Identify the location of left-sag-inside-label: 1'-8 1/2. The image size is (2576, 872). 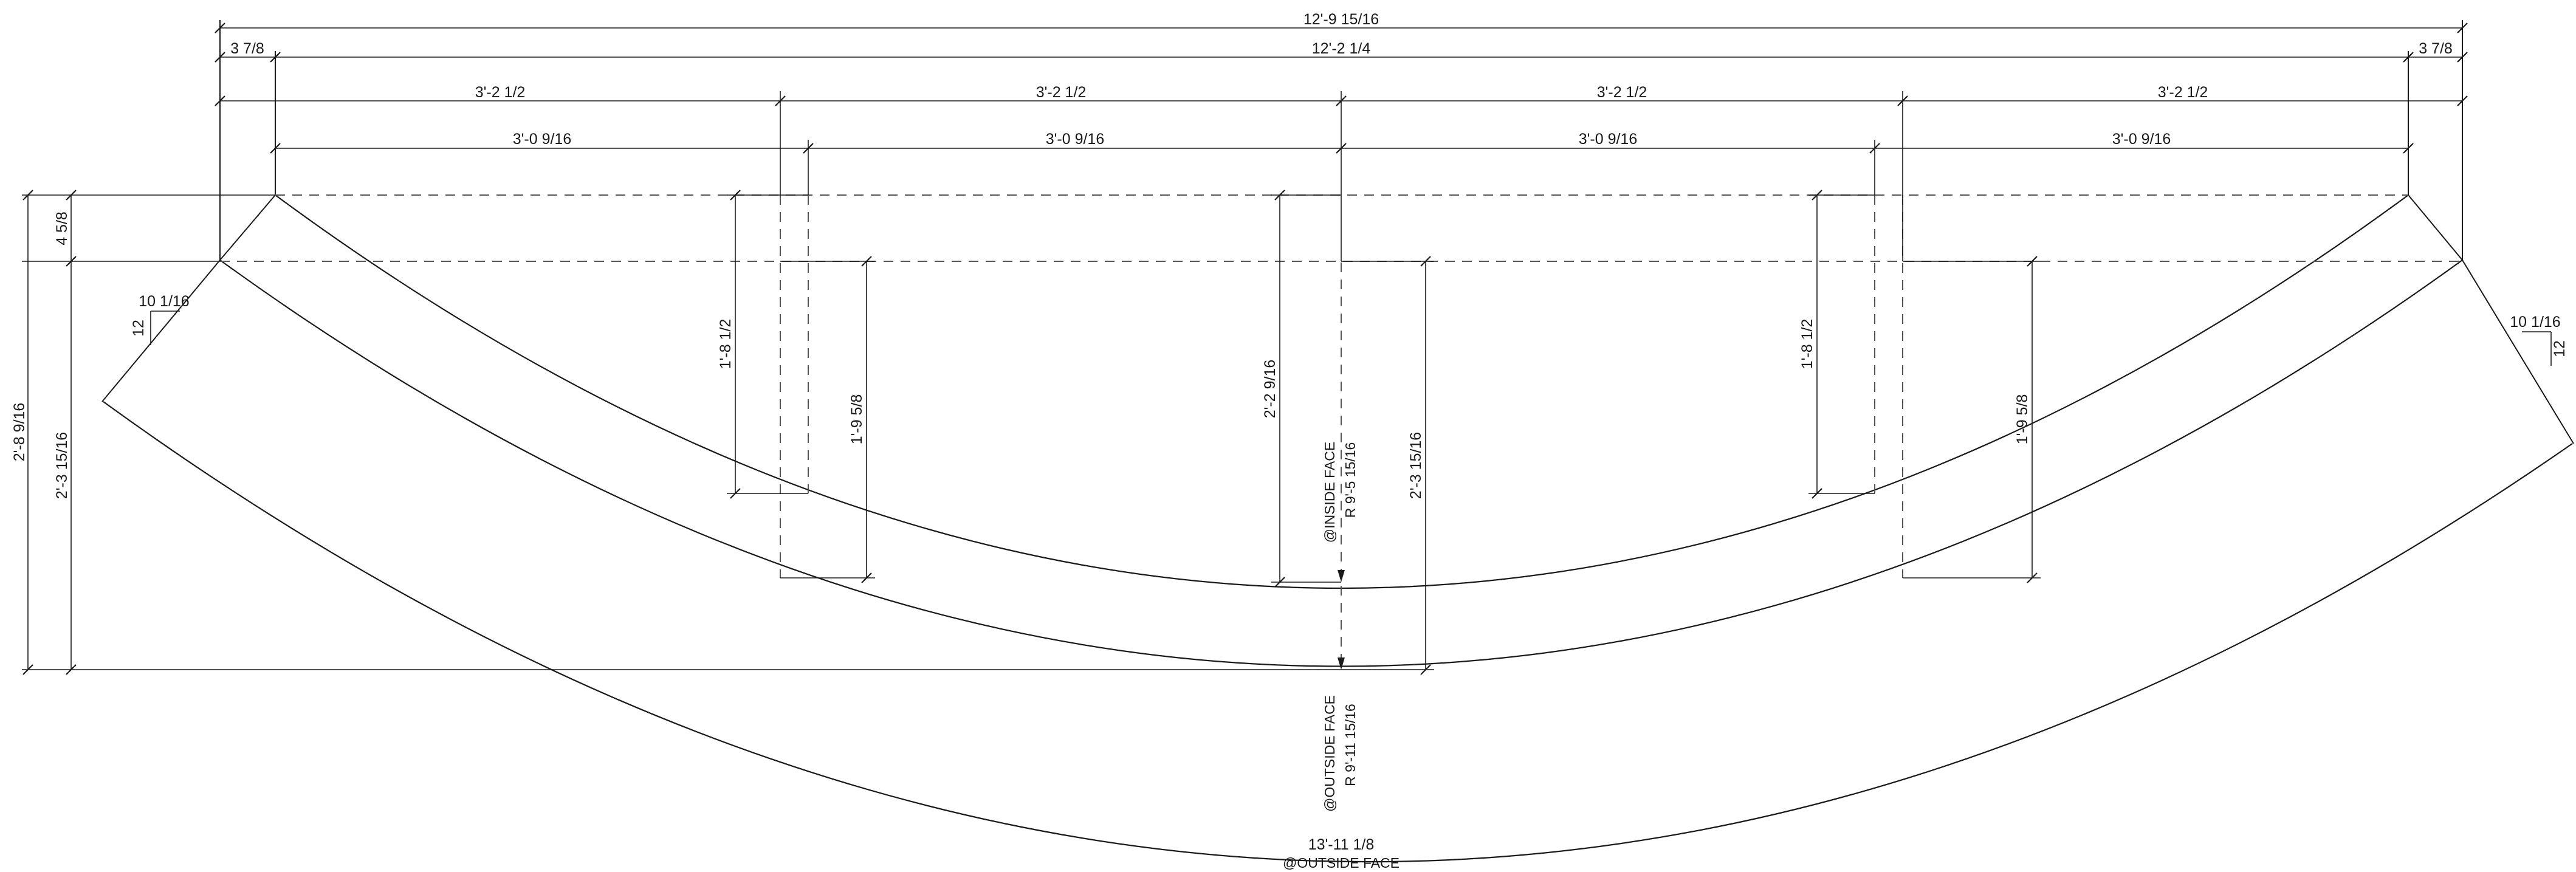
(725, 344).